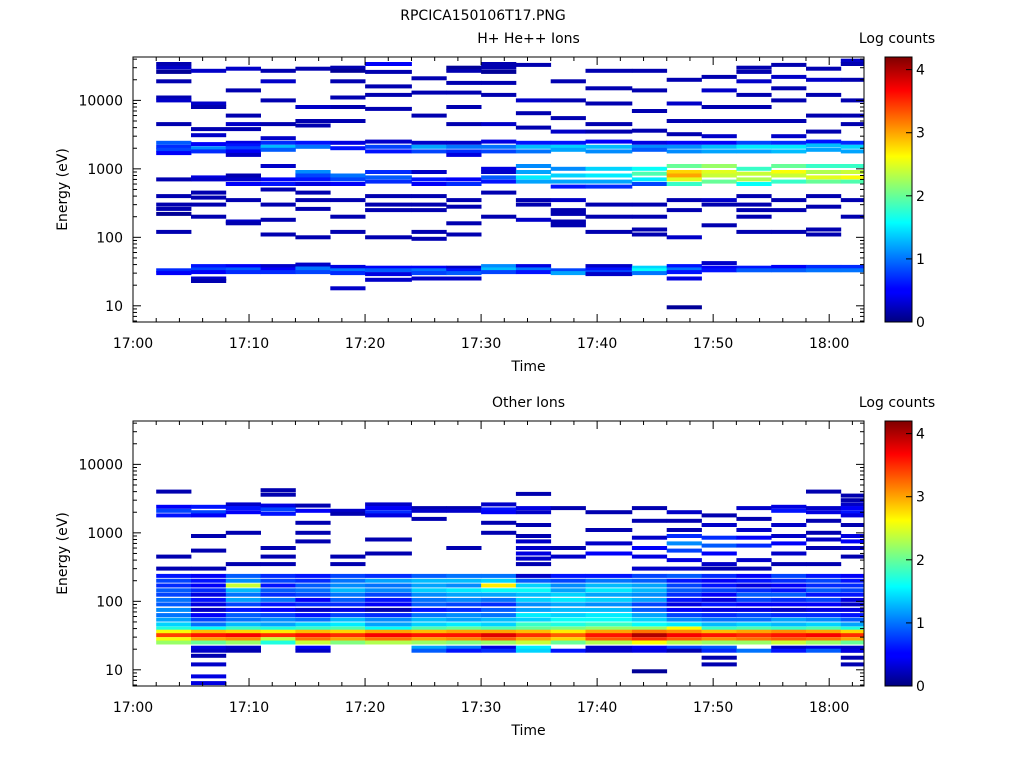 This screenshot has width=1024, height=768. I want to click on panel-title: H+ He++ Ions, so click(528, 39).